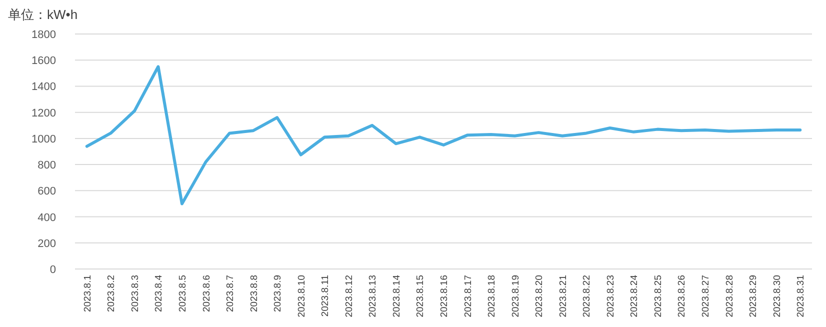  I want to click on y-tick-label: 800, so click(47, 166).